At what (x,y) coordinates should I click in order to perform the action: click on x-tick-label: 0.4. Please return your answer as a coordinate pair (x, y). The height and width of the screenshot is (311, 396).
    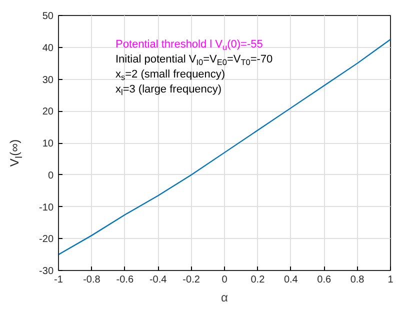
    Looking at the image, I should click on (291, 280).